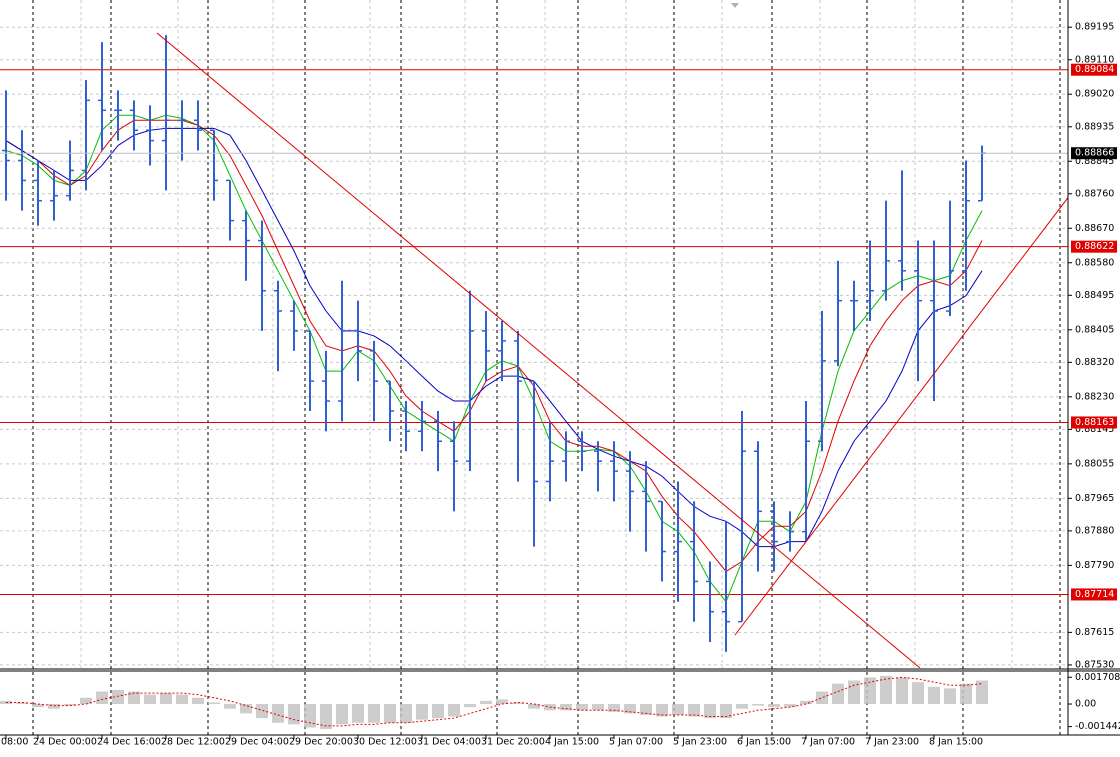 This screenshot has height=757, width=1120. Describe the element at coordinates (1097, 677) in the screenshot. I see `y-tick-label: 0.001708` at that location.